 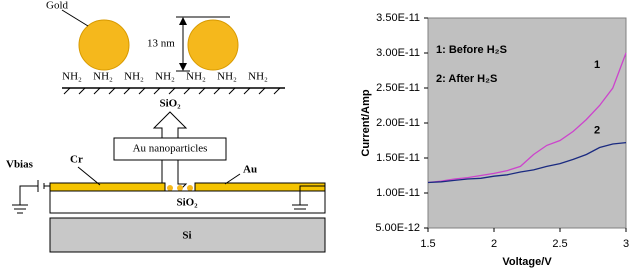 What do you see at coordinates (76, 160) in the screenshot?
I see `cr-label: Cr` at bounding box center [76, 160].